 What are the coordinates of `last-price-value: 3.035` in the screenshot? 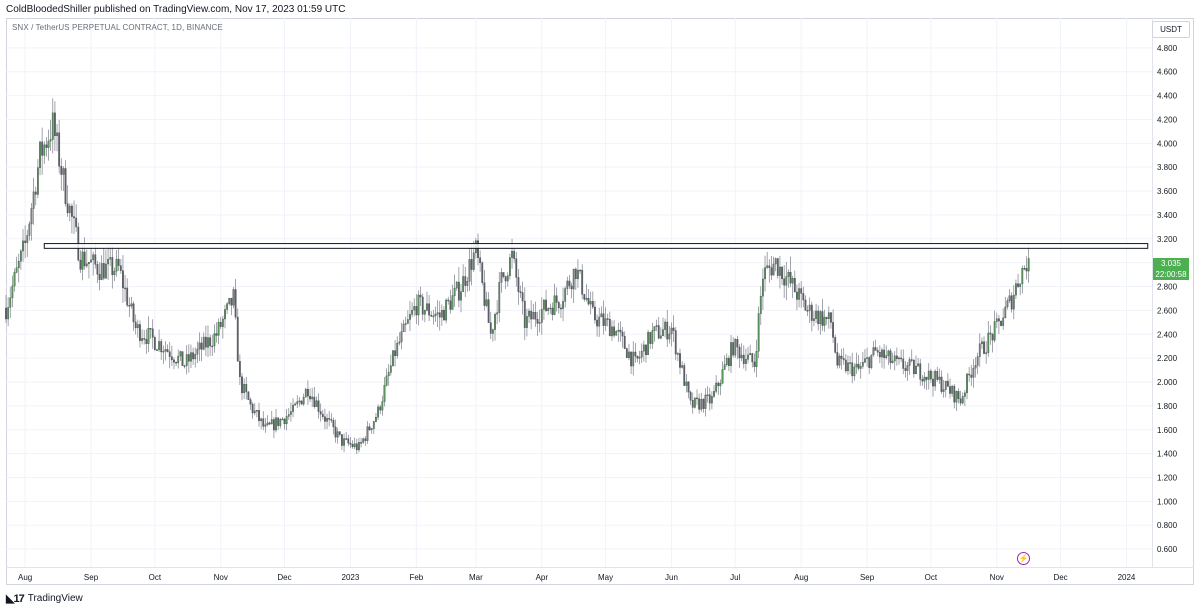 It's located at (1171, 263).